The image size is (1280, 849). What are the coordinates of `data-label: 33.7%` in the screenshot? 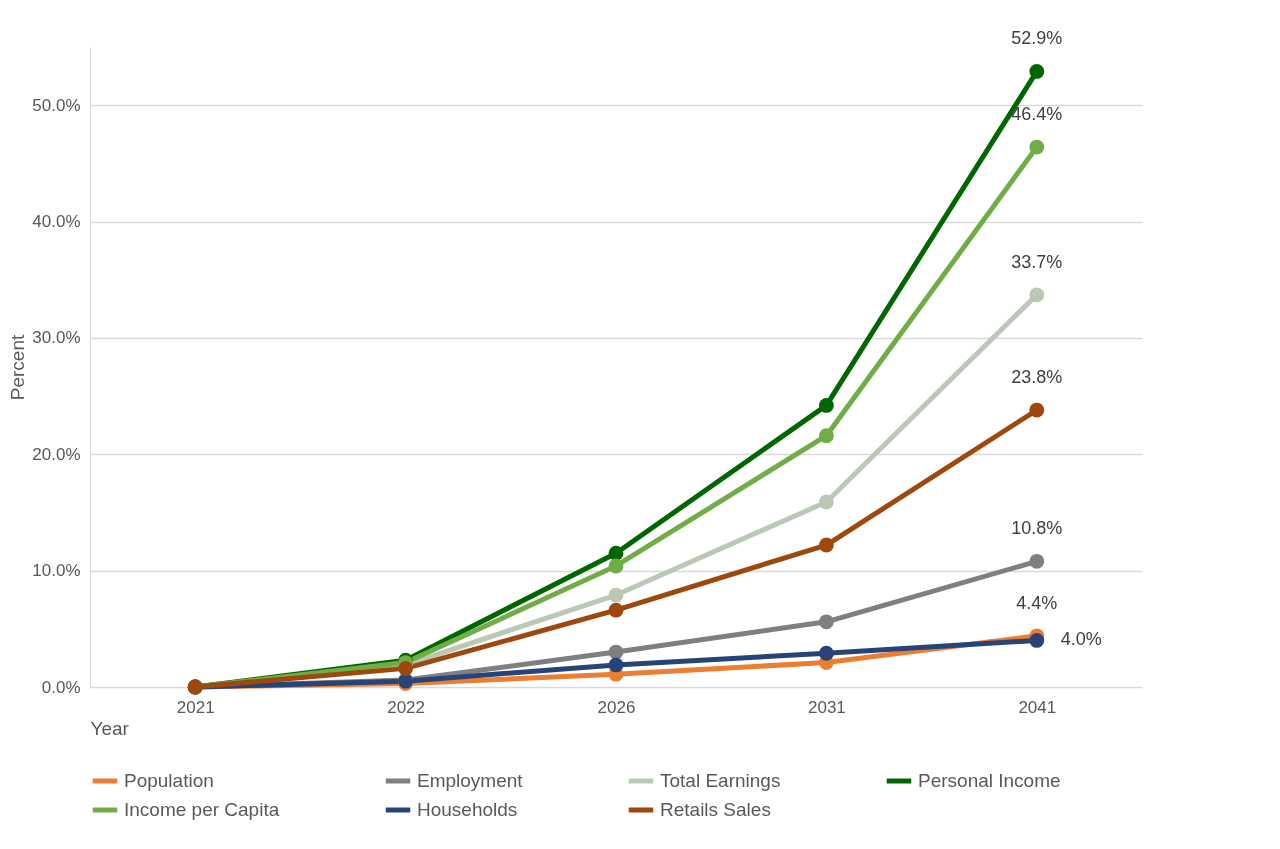 It's located at (1037, 261).